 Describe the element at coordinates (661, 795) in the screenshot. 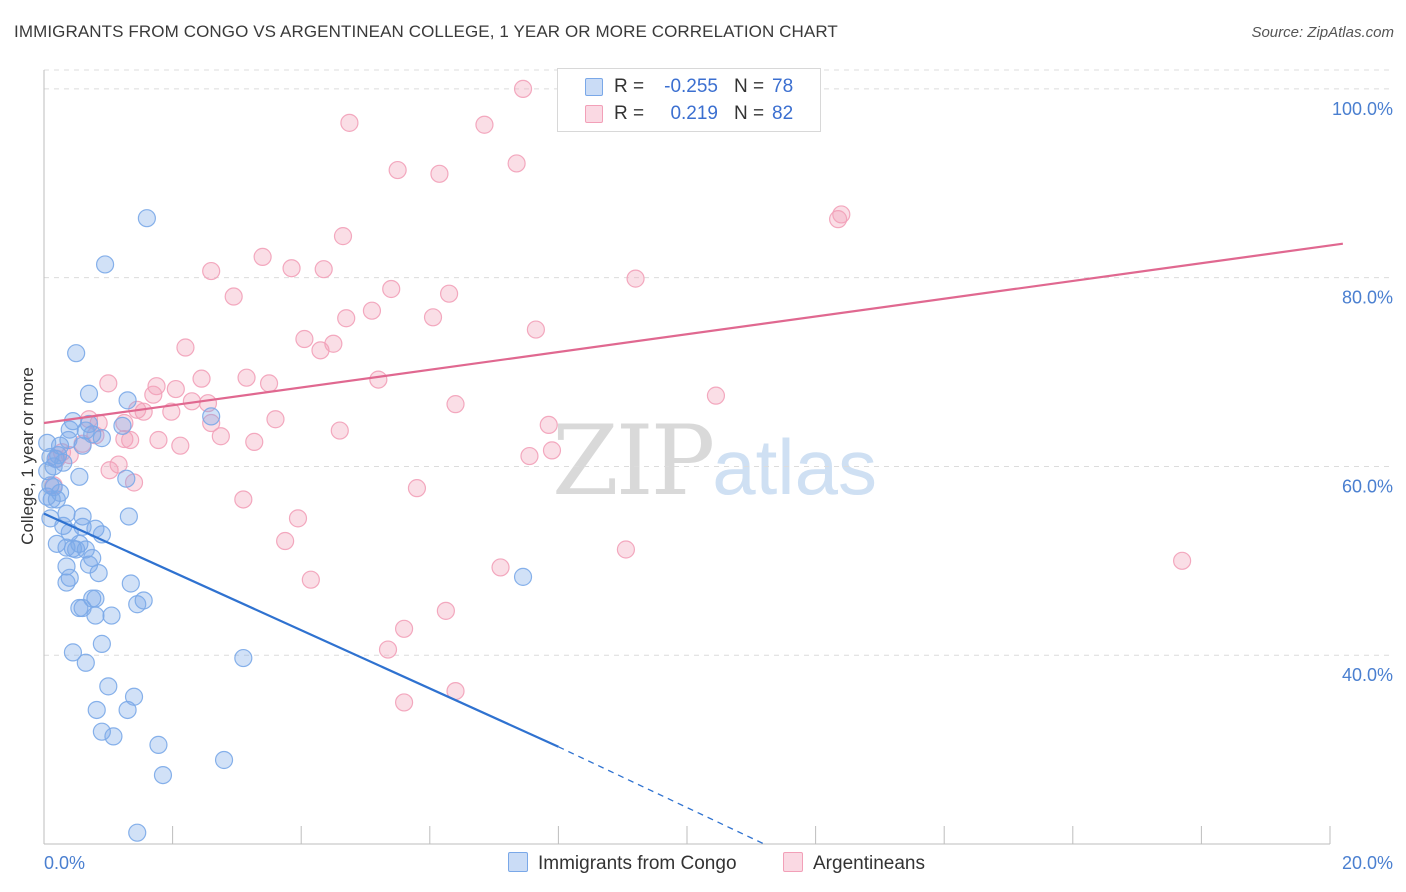

I see `trend-line-congo-extension` at that location.